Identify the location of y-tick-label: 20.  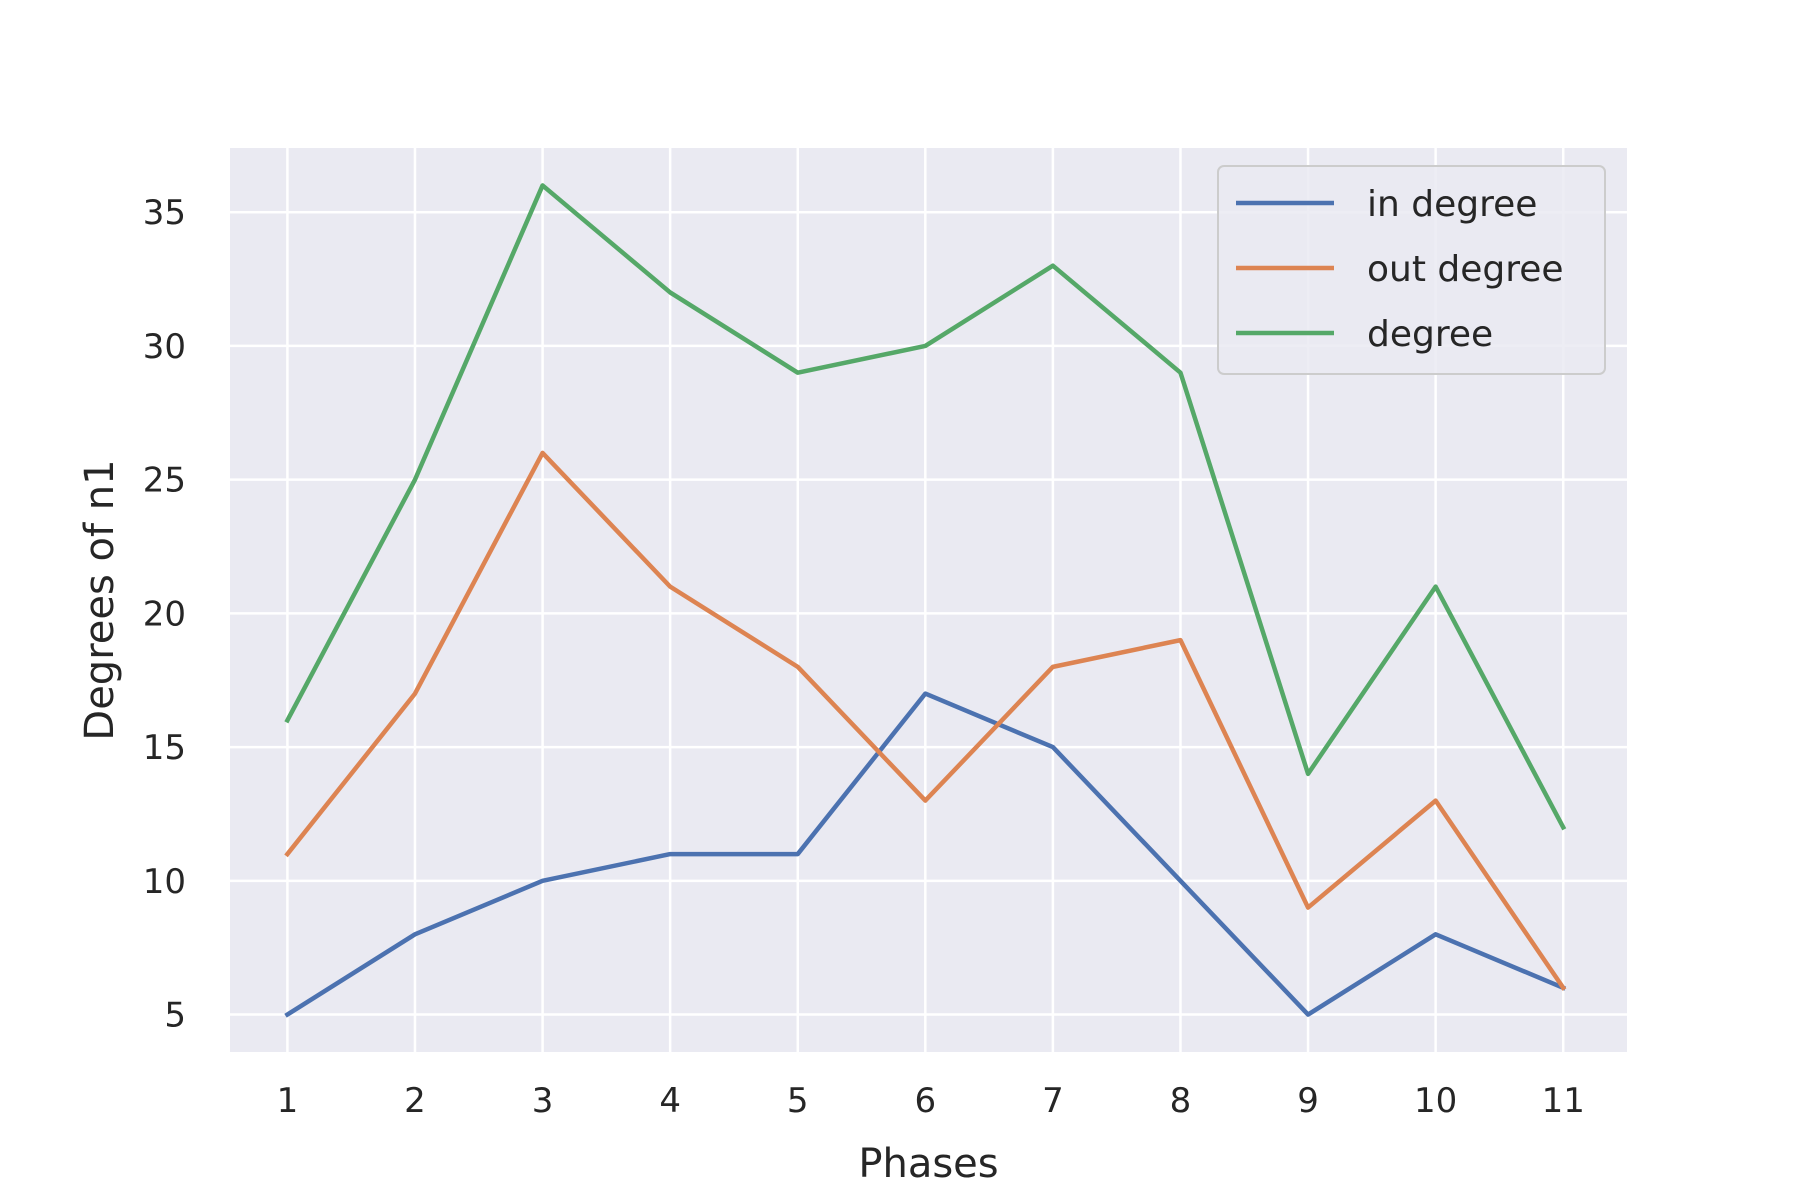
(164, 614).